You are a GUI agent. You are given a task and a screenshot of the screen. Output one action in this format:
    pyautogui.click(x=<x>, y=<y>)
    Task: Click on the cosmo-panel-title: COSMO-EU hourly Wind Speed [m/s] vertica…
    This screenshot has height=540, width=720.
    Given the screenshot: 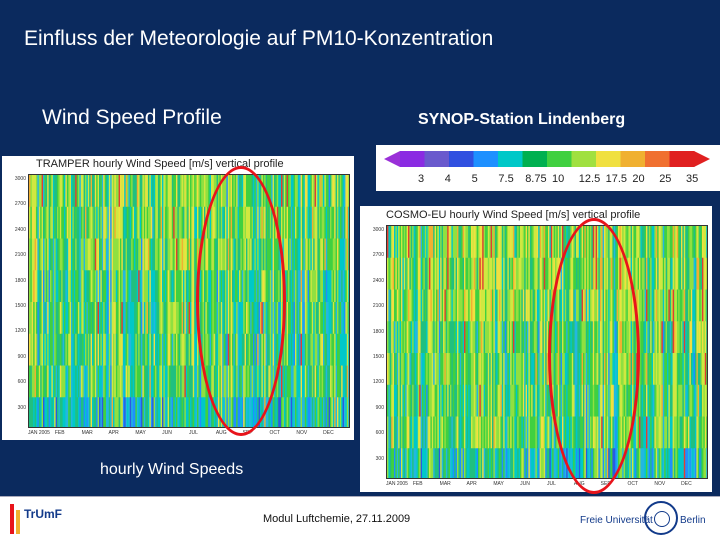 What is the action you would take?
    pyautogui.click(x=513, y=215)
    